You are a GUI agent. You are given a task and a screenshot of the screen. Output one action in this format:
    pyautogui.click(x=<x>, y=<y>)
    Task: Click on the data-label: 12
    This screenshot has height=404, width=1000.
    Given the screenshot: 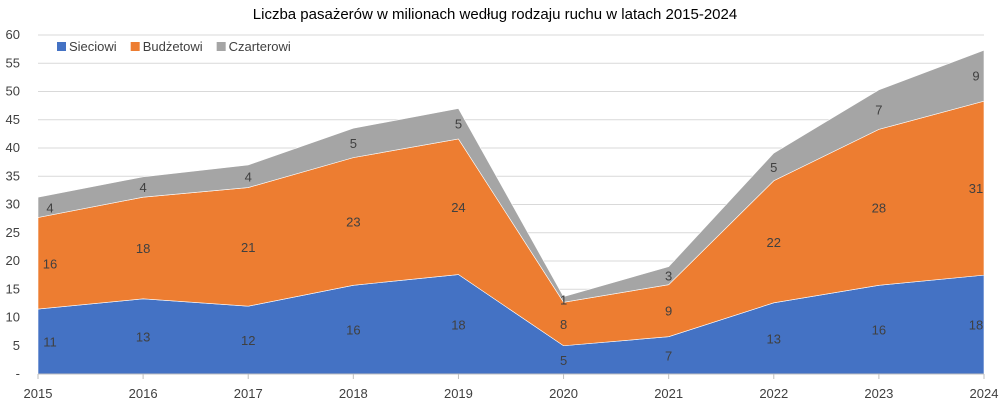 What is the action you would take?
    pyautogui.click(x=248, y=340)
    